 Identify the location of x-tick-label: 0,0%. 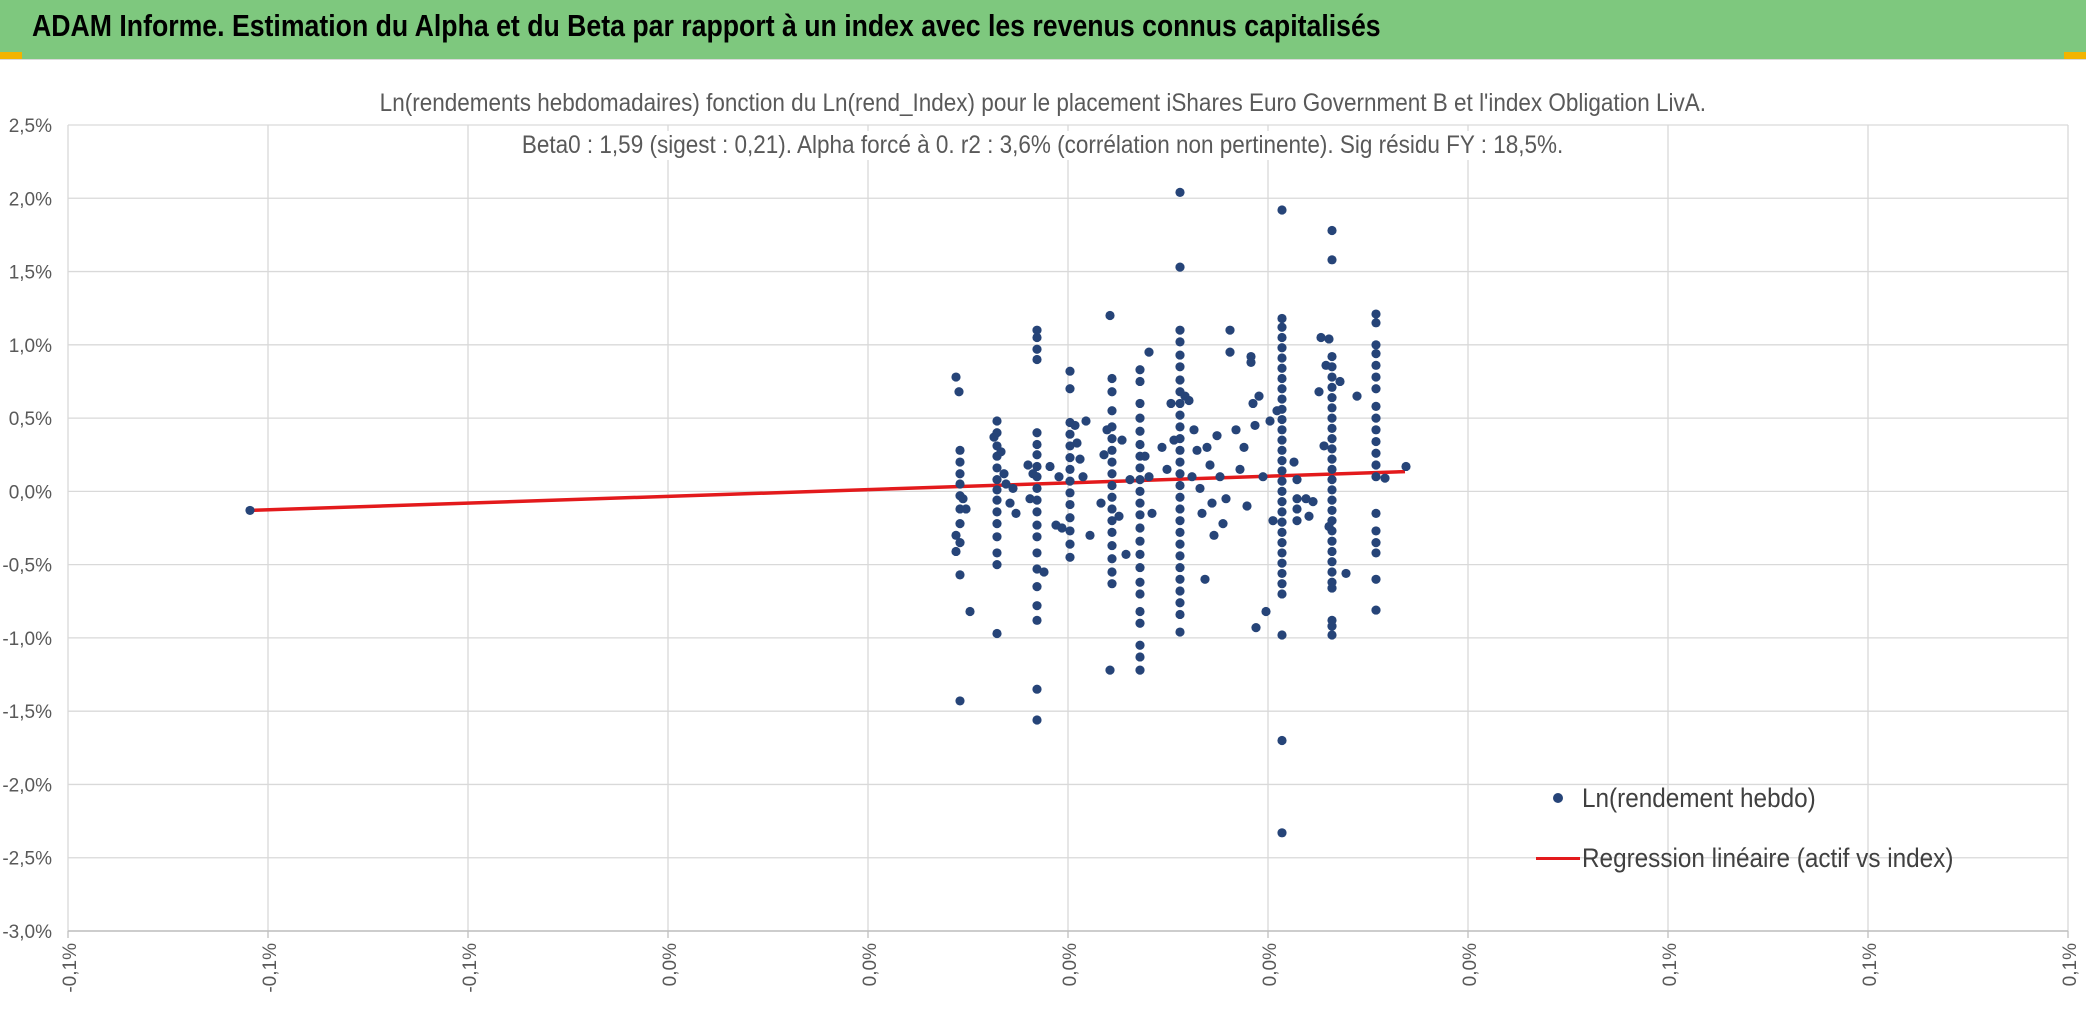
(1070, 964).